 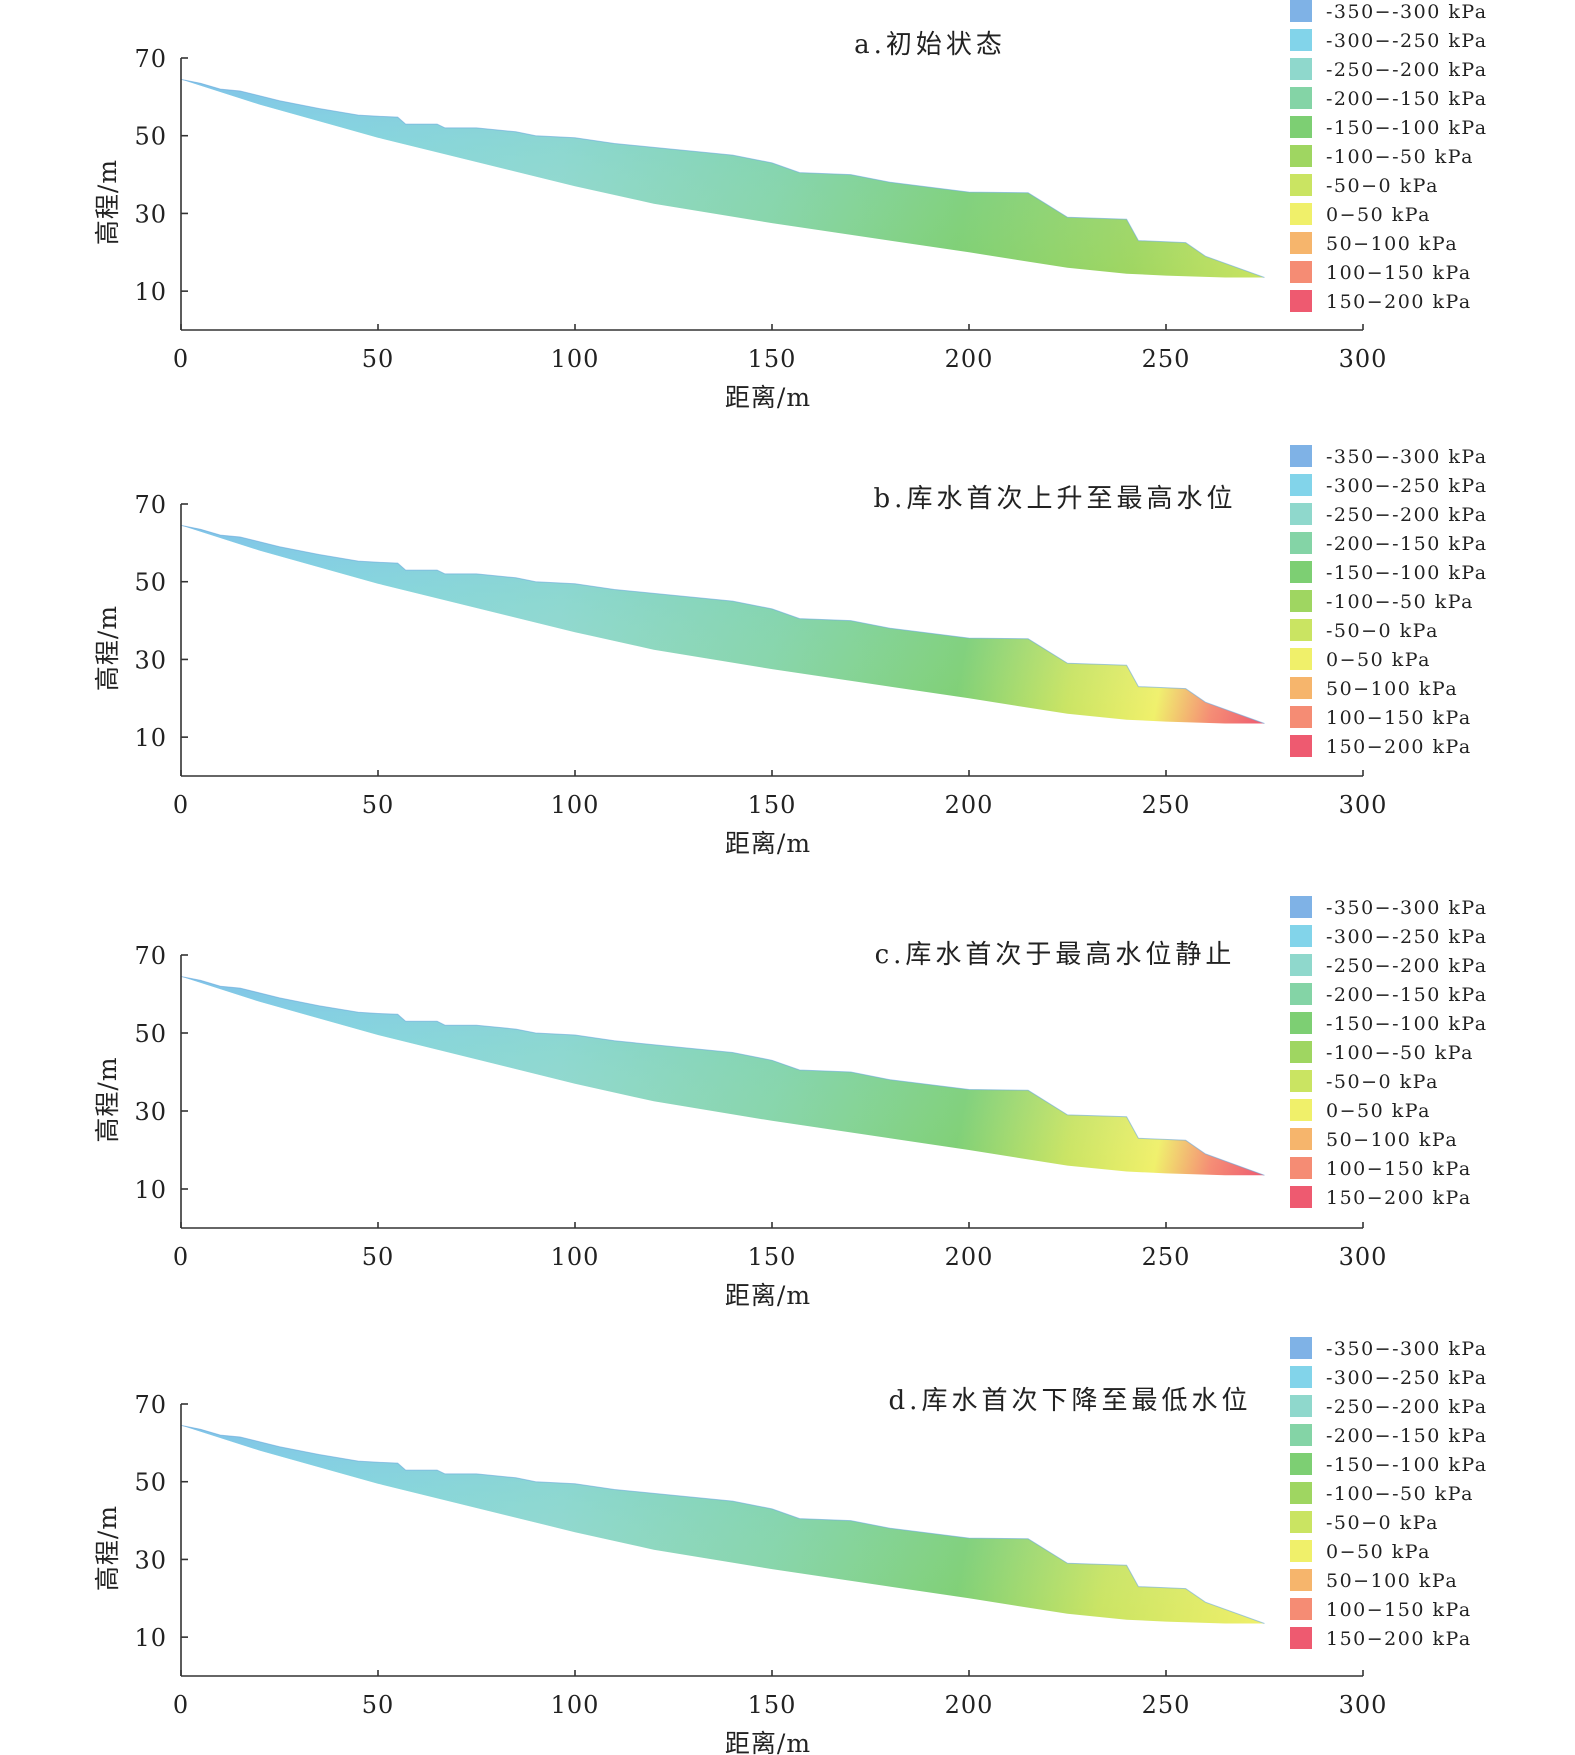 I want to click on legend-label: 0−50 kPa, so click(x=1378, y=215).